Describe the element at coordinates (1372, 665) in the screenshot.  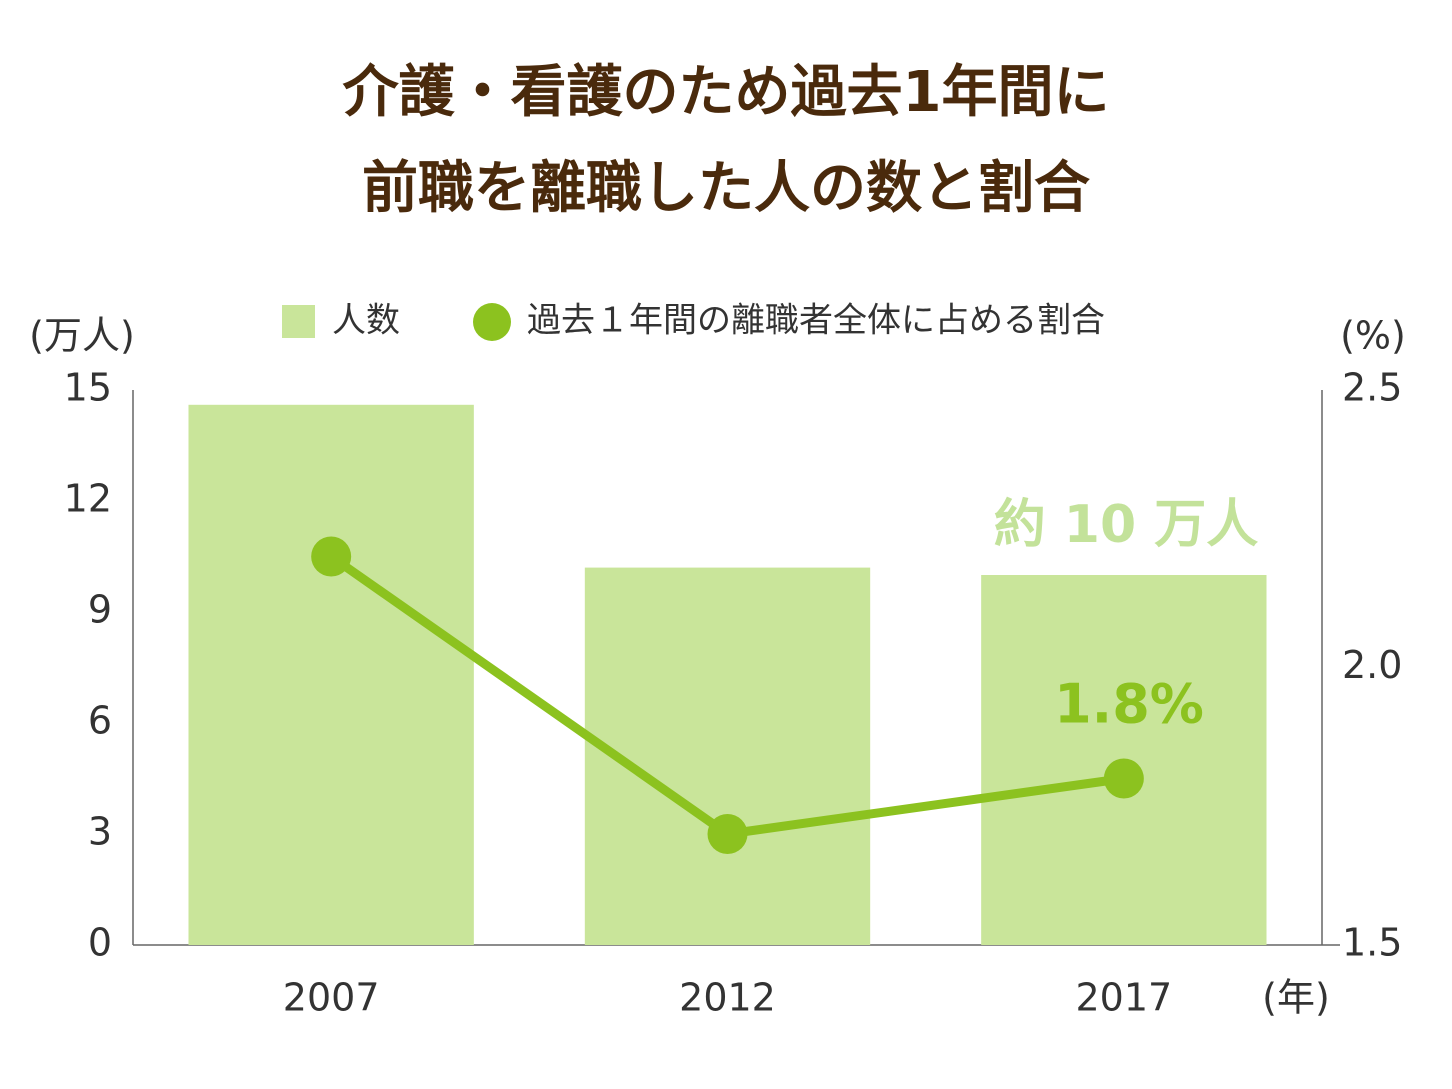
I see `y2-tick-label: 2.0` at that location.